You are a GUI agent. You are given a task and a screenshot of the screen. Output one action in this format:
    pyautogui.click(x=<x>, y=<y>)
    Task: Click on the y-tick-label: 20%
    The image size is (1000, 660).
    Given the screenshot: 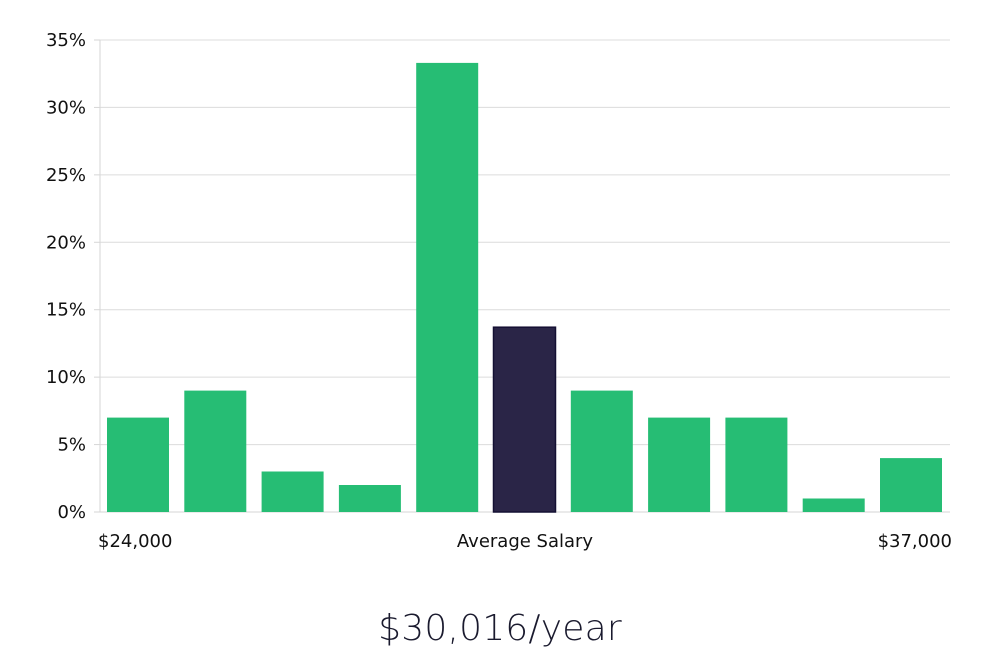 What is the action you would take?
    pyautogui.click(x=66, y=242)
    